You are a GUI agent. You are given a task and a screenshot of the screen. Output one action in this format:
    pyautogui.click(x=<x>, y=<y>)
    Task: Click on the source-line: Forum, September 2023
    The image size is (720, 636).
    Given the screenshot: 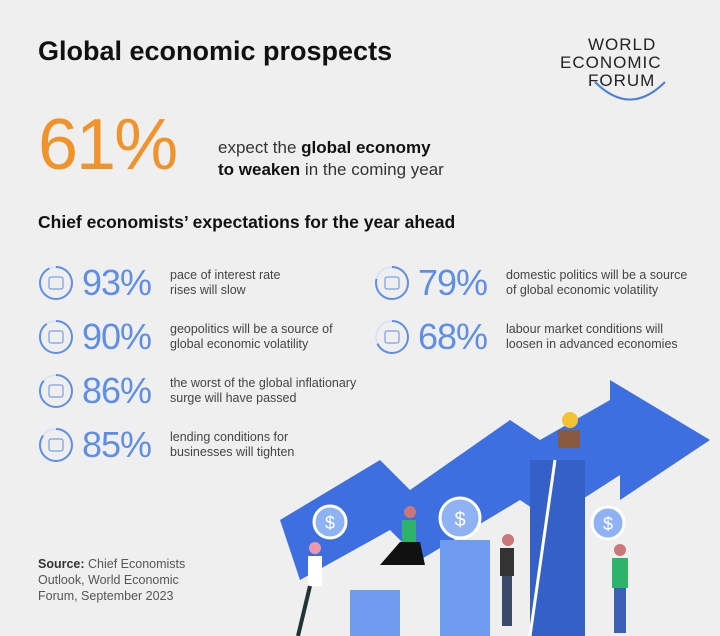 What is the action you would take?
    pyautogui.click(x=106, y=596)
    